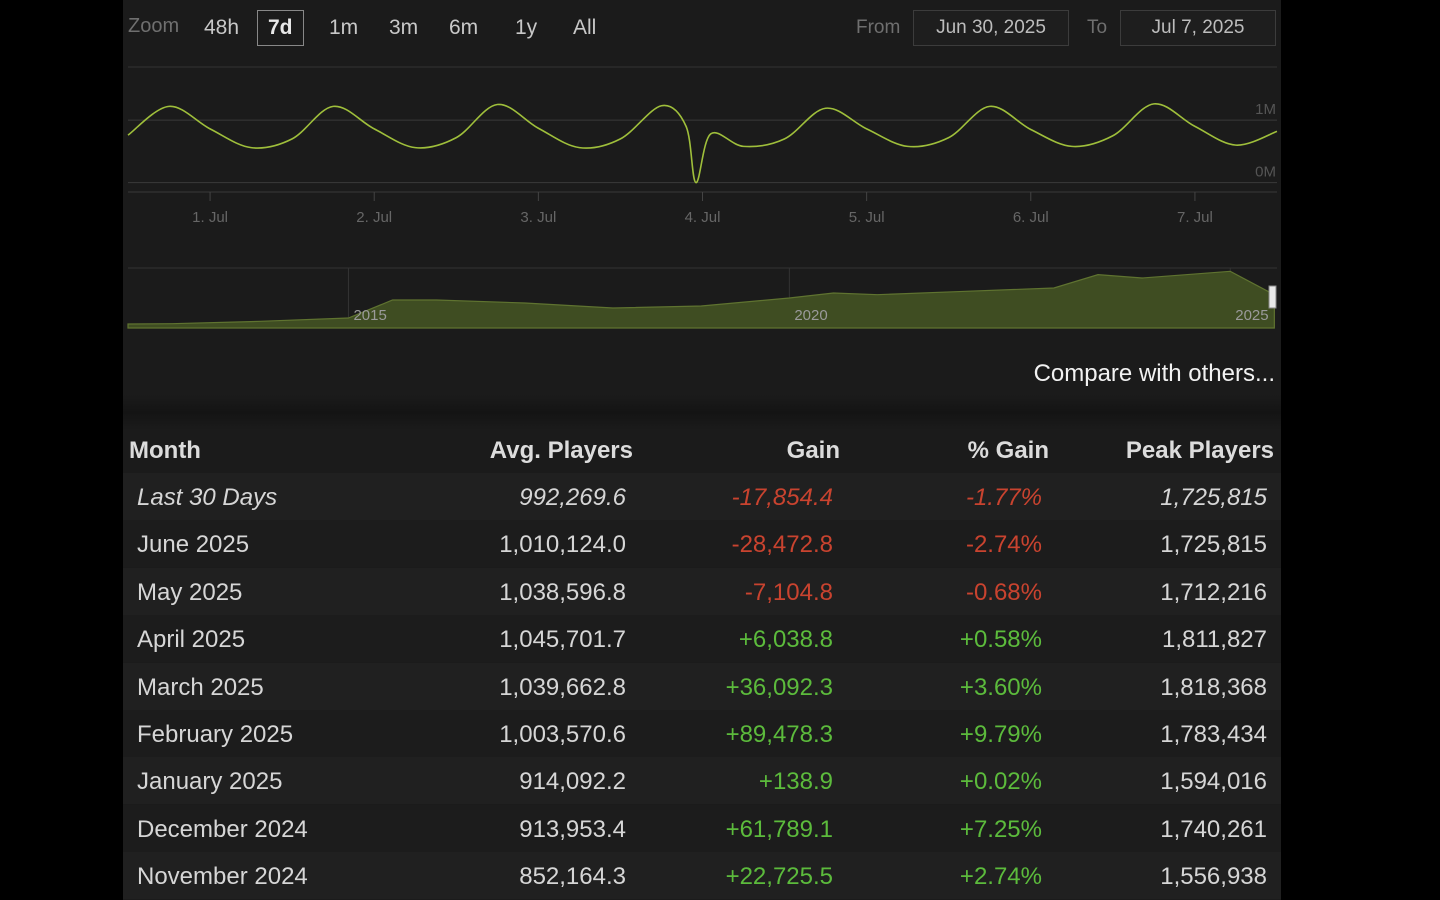  Describe the element at coordinates (795, 782) in the screenshot. I see `value-cell: +138.9` at that location.